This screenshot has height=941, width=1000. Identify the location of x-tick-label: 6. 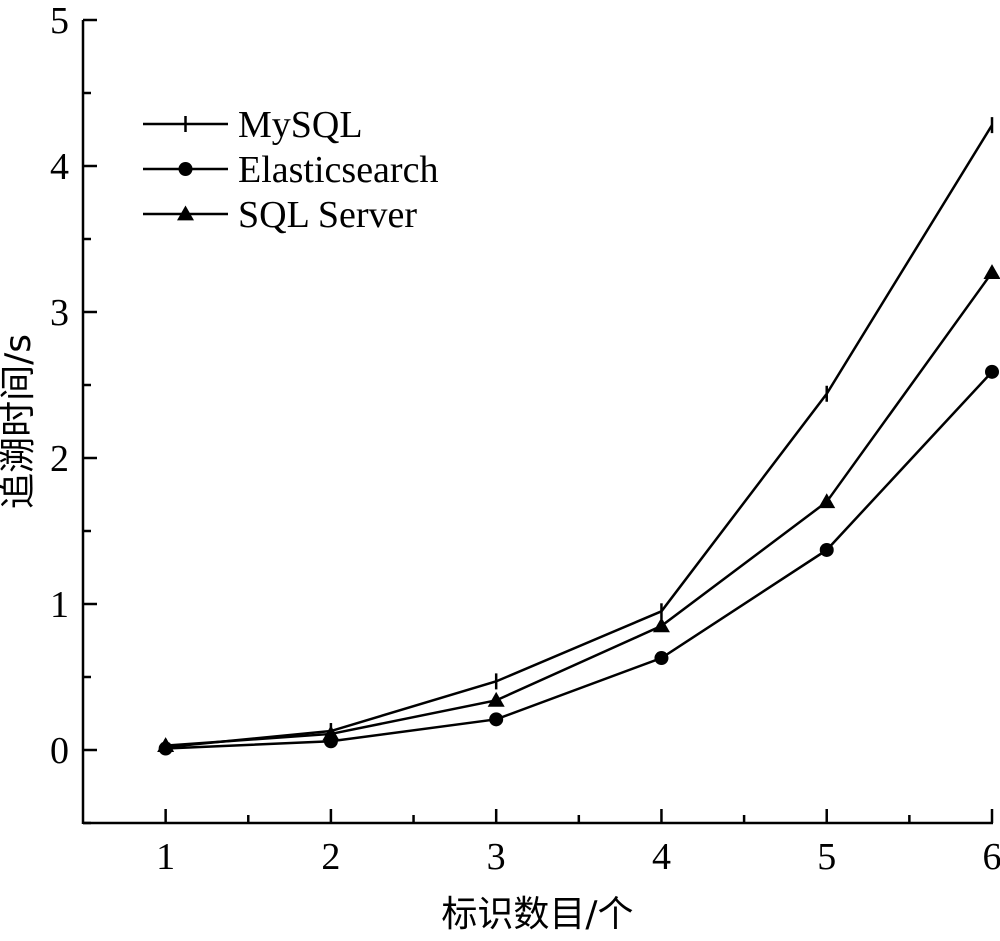
(991, 857).